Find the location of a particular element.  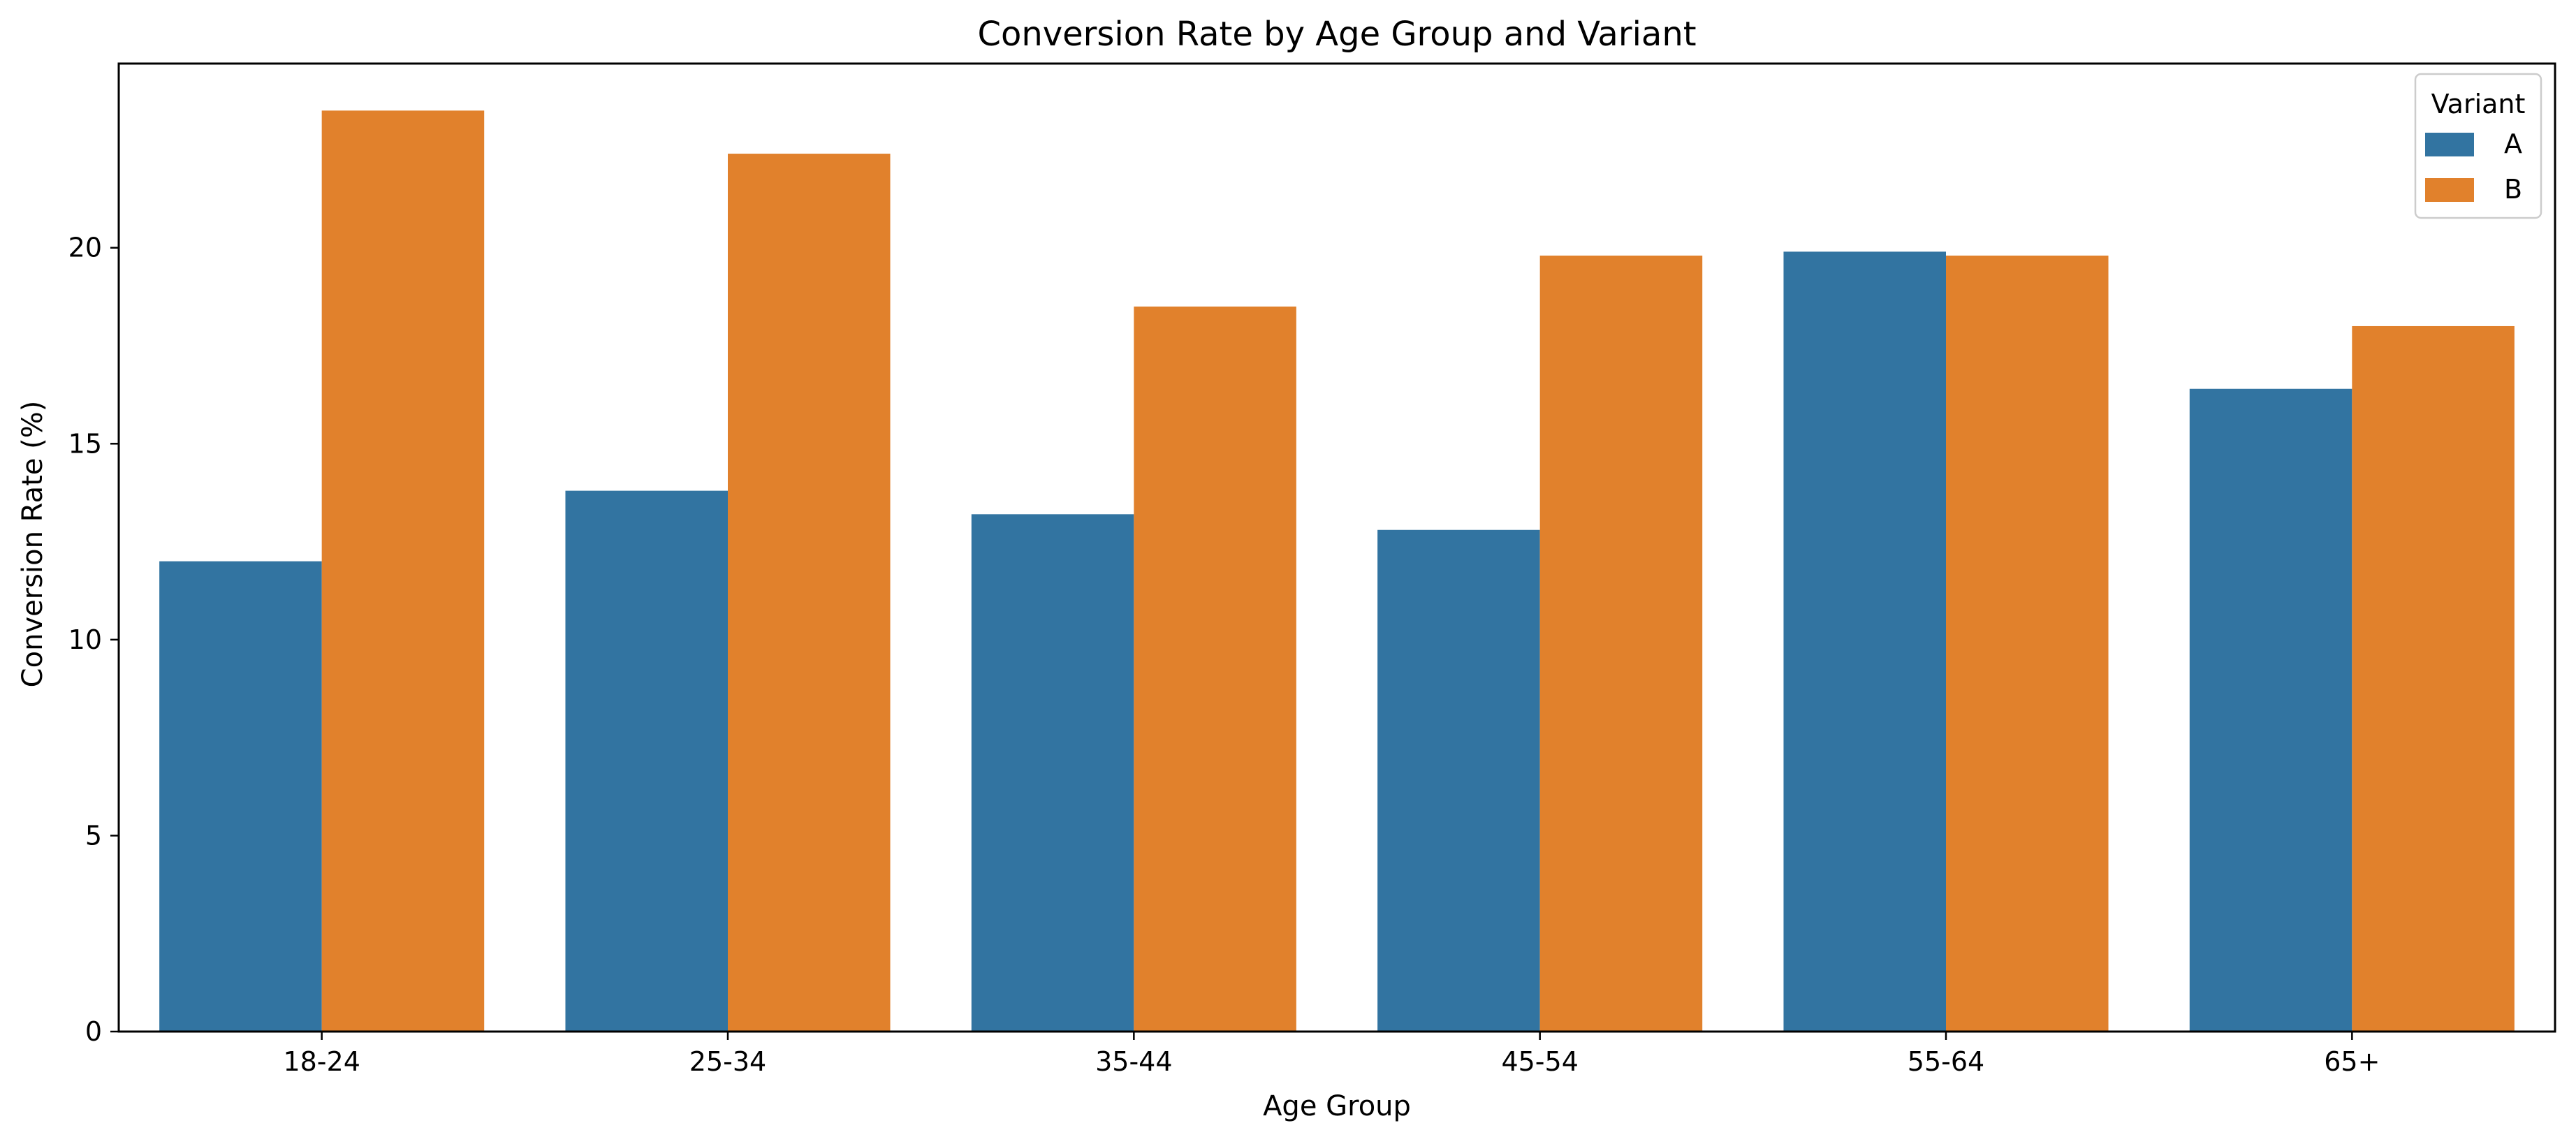

x-tick-label: 35-44 is located at coordinates (1133, 1061).